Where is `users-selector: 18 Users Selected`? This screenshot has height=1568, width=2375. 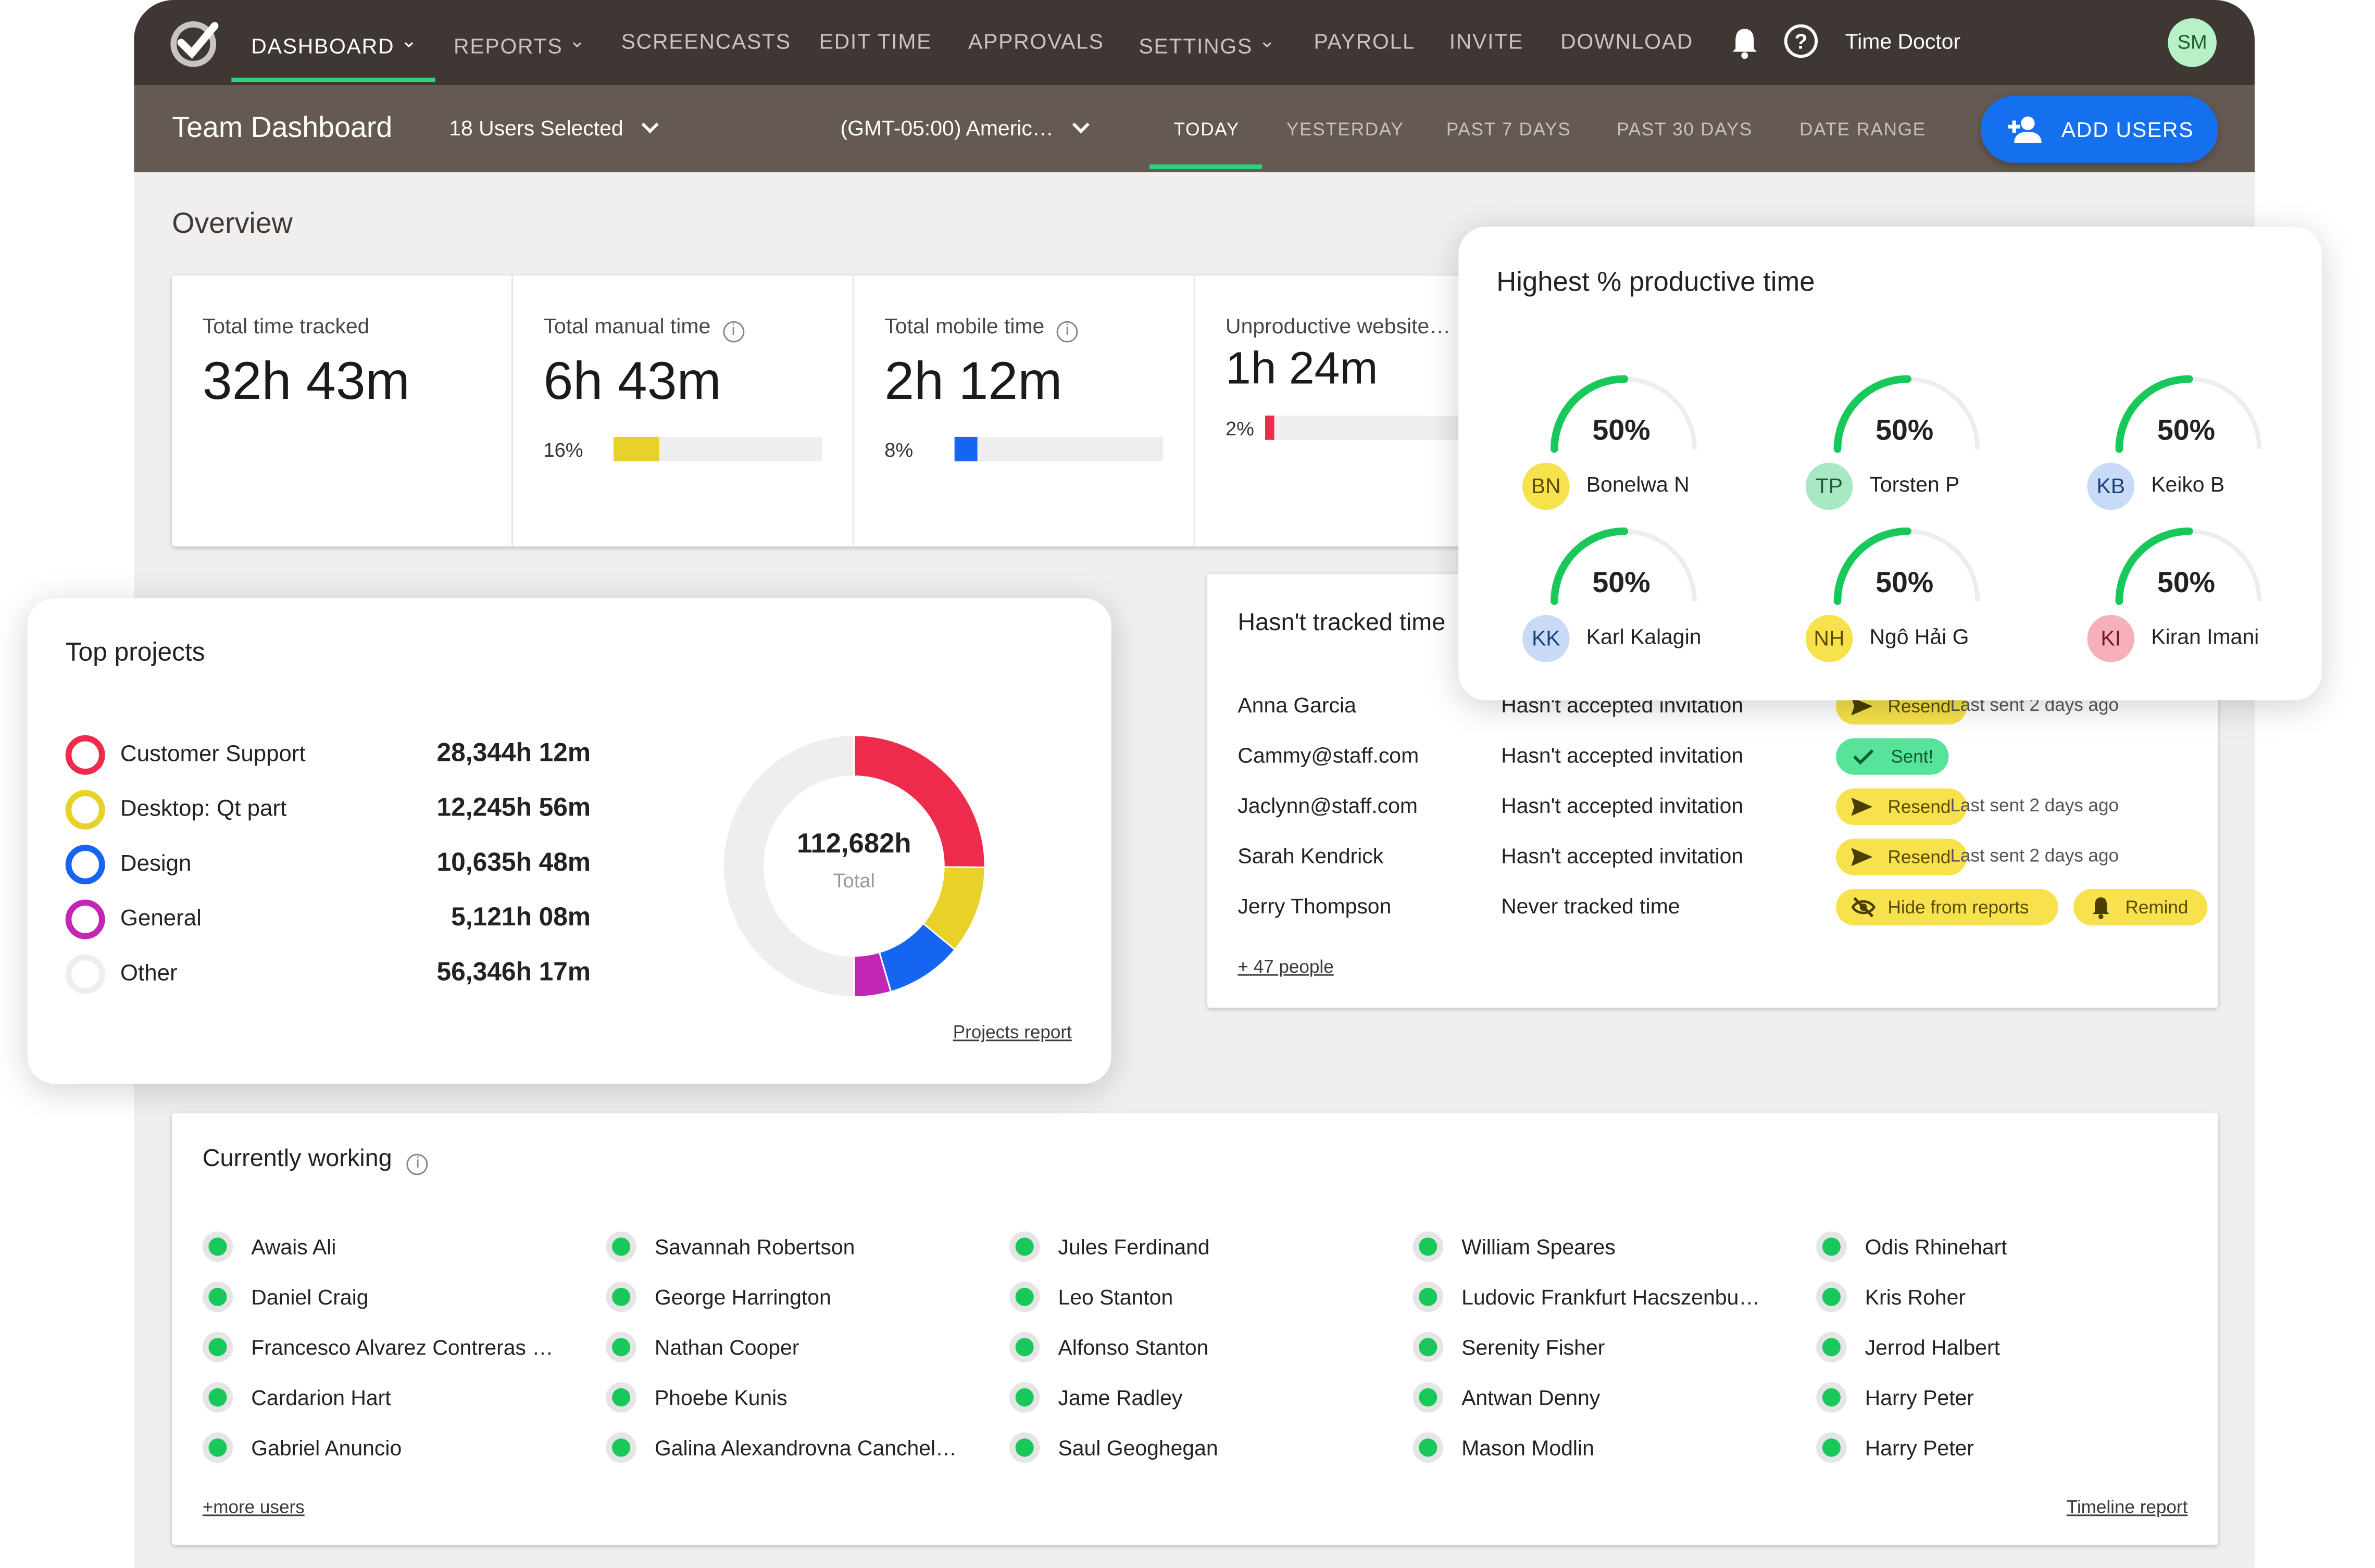 users-selector: 18 Users Selected is located at coordinates (554, 128).